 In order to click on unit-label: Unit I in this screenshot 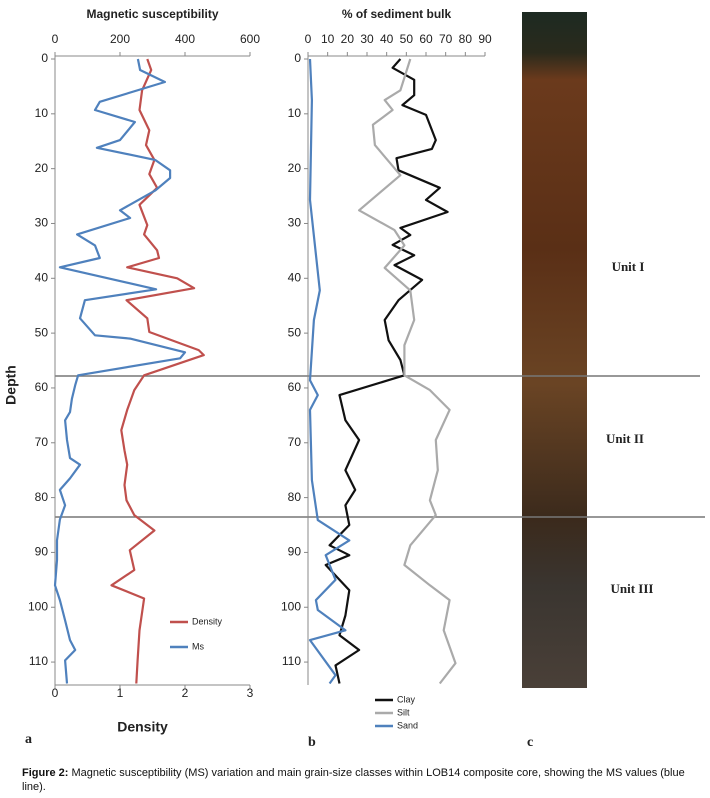, I will do `click(628, 266)`.